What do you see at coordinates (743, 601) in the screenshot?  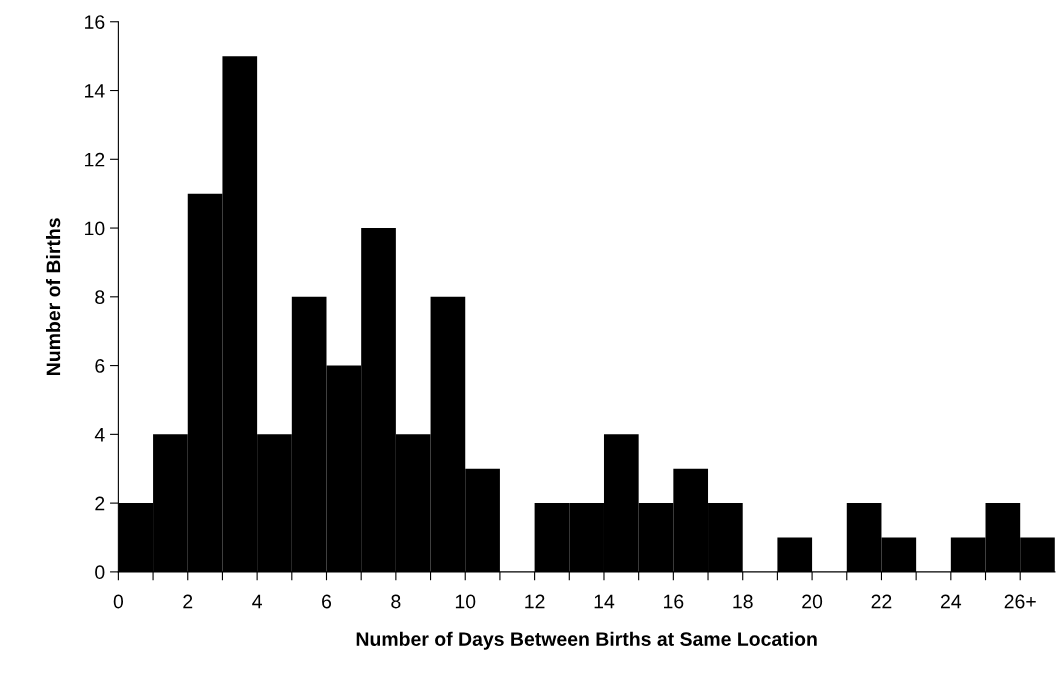 I see `x-tick-label: 18` at bounding box center [743, 601].